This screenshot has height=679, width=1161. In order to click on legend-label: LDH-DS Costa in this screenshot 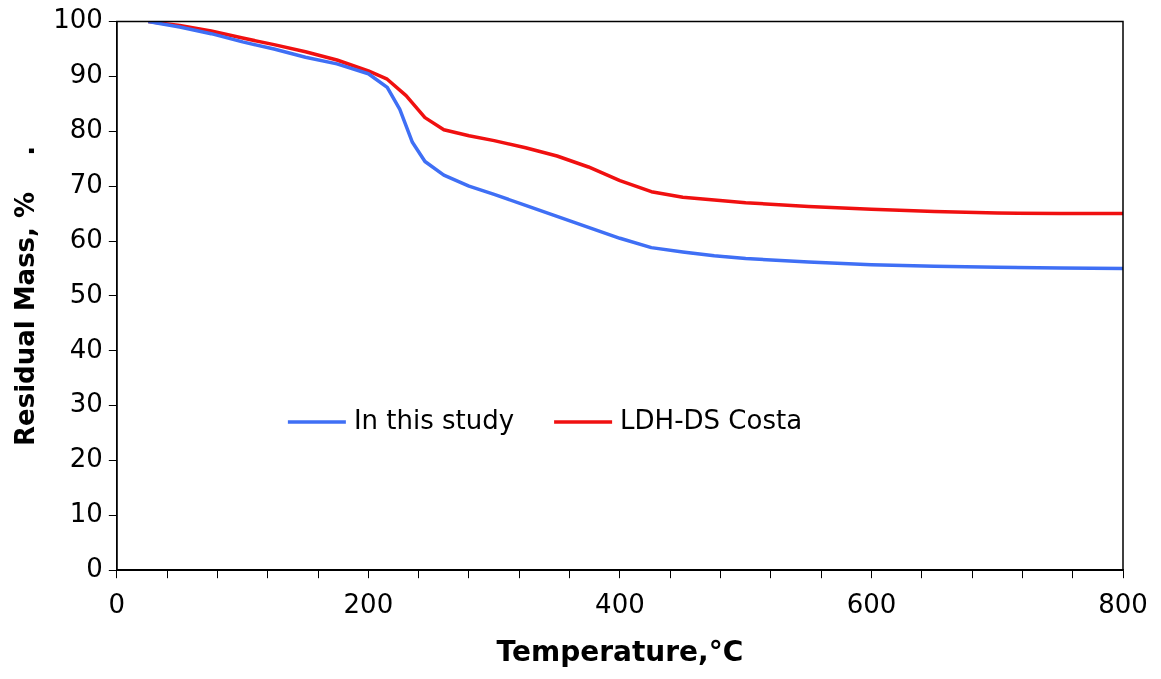, I will do `click(711, 419)`.